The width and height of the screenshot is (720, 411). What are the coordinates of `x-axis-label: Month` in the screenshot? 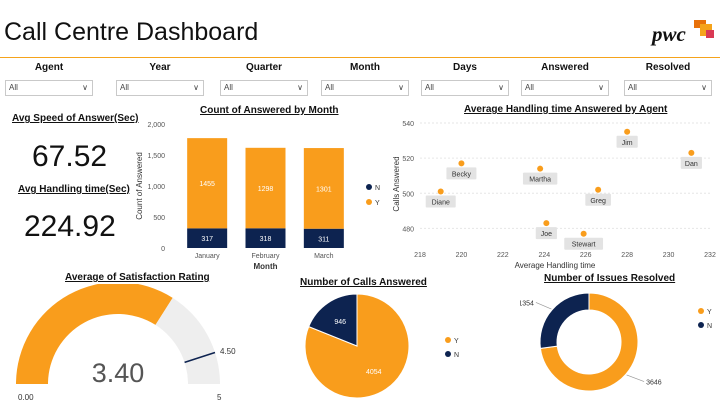 It's located at (266, 266).